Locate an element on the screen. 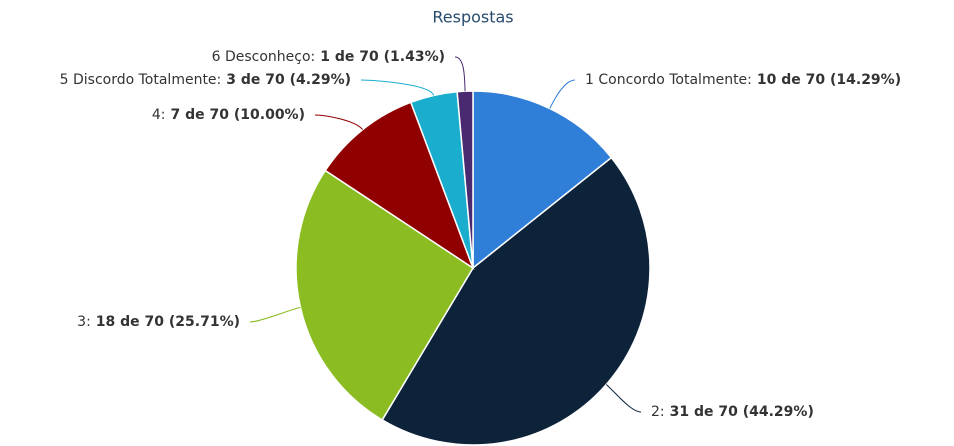 The image size is (954, 446). data-label: 6 Desconheço: 1 de 70 (1.43%) is located at coordinates (328, 57).